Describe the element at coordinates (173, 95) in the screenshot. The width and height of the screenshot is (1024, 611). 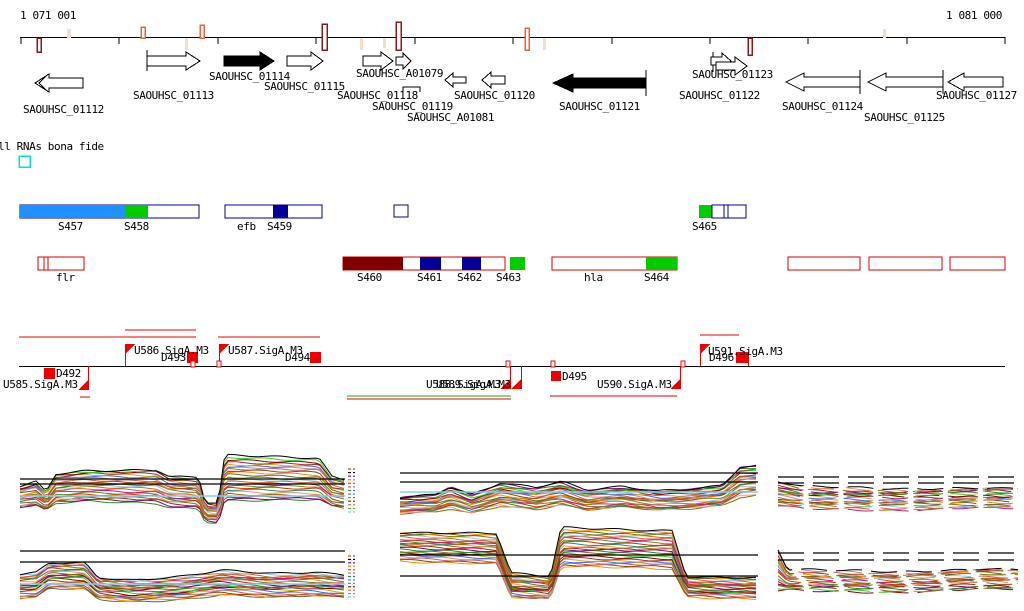
I see `gene-label-saouhsc-01113: SAOUHSC_01113` at that location.